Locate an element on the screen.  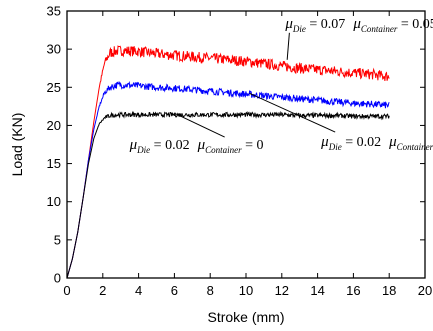
x-tick-label: 20 is located at coordinates (425, 290).